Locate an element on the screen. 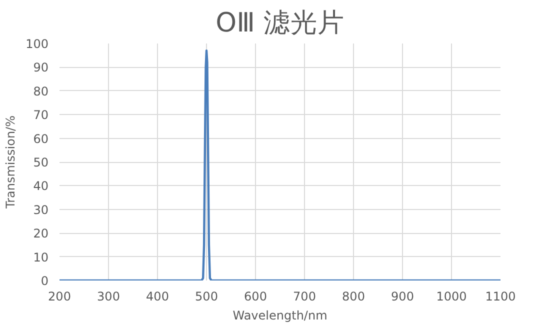 The width and height of the screenshot is (541, 330). chart-title: OⅢ 滤光片 is located at coordinates (280, 23).